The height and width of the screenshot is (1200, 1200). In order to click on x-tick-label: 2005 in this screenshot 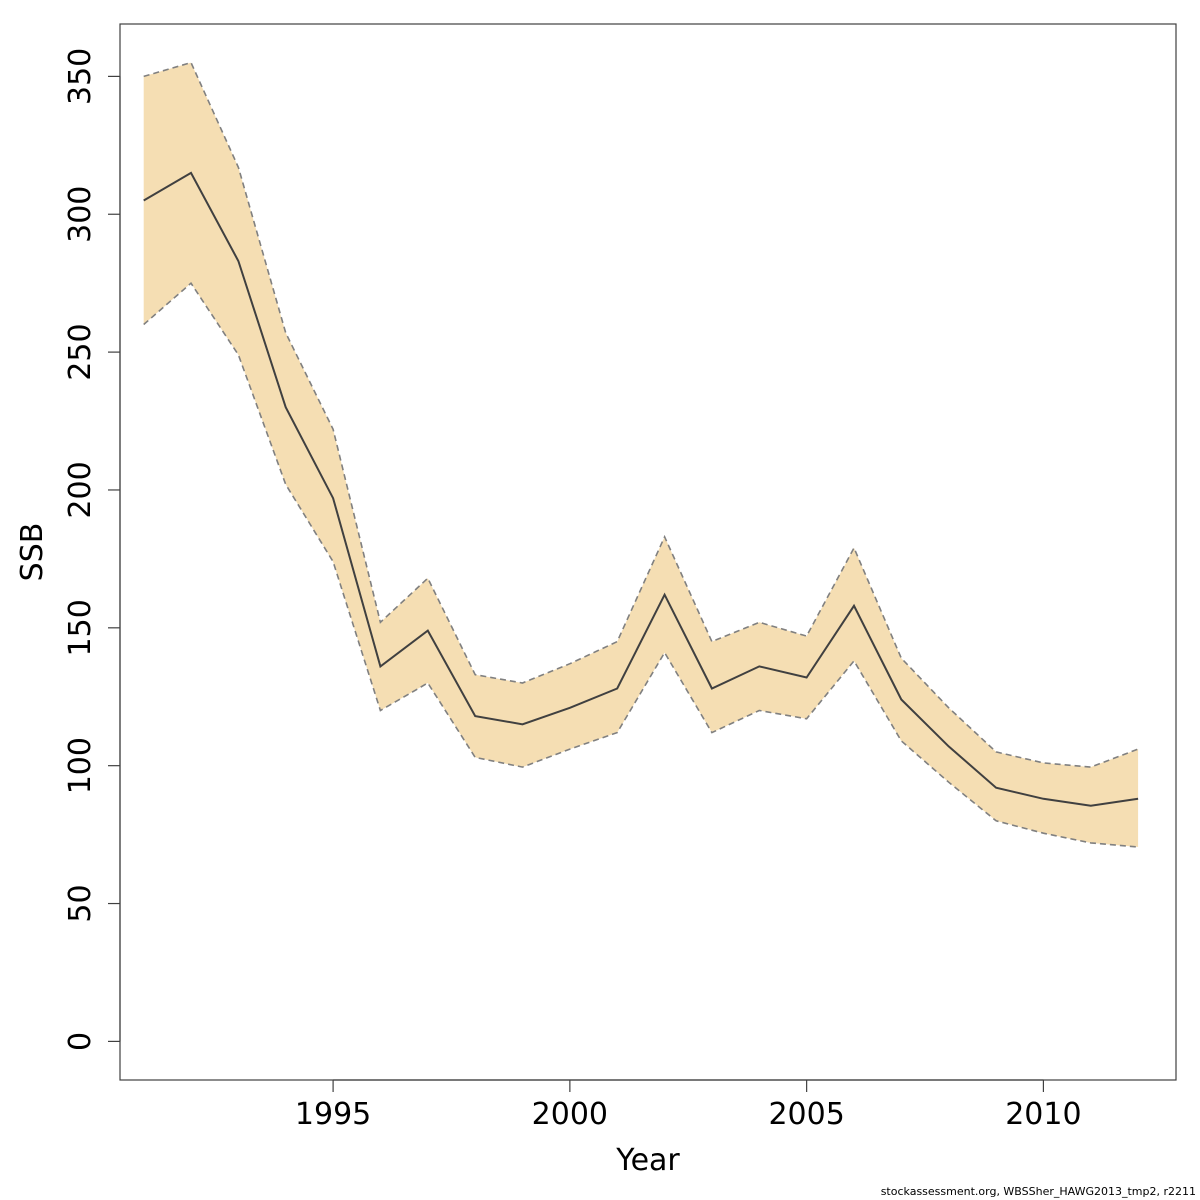, I will do `click(806, 1114)`.